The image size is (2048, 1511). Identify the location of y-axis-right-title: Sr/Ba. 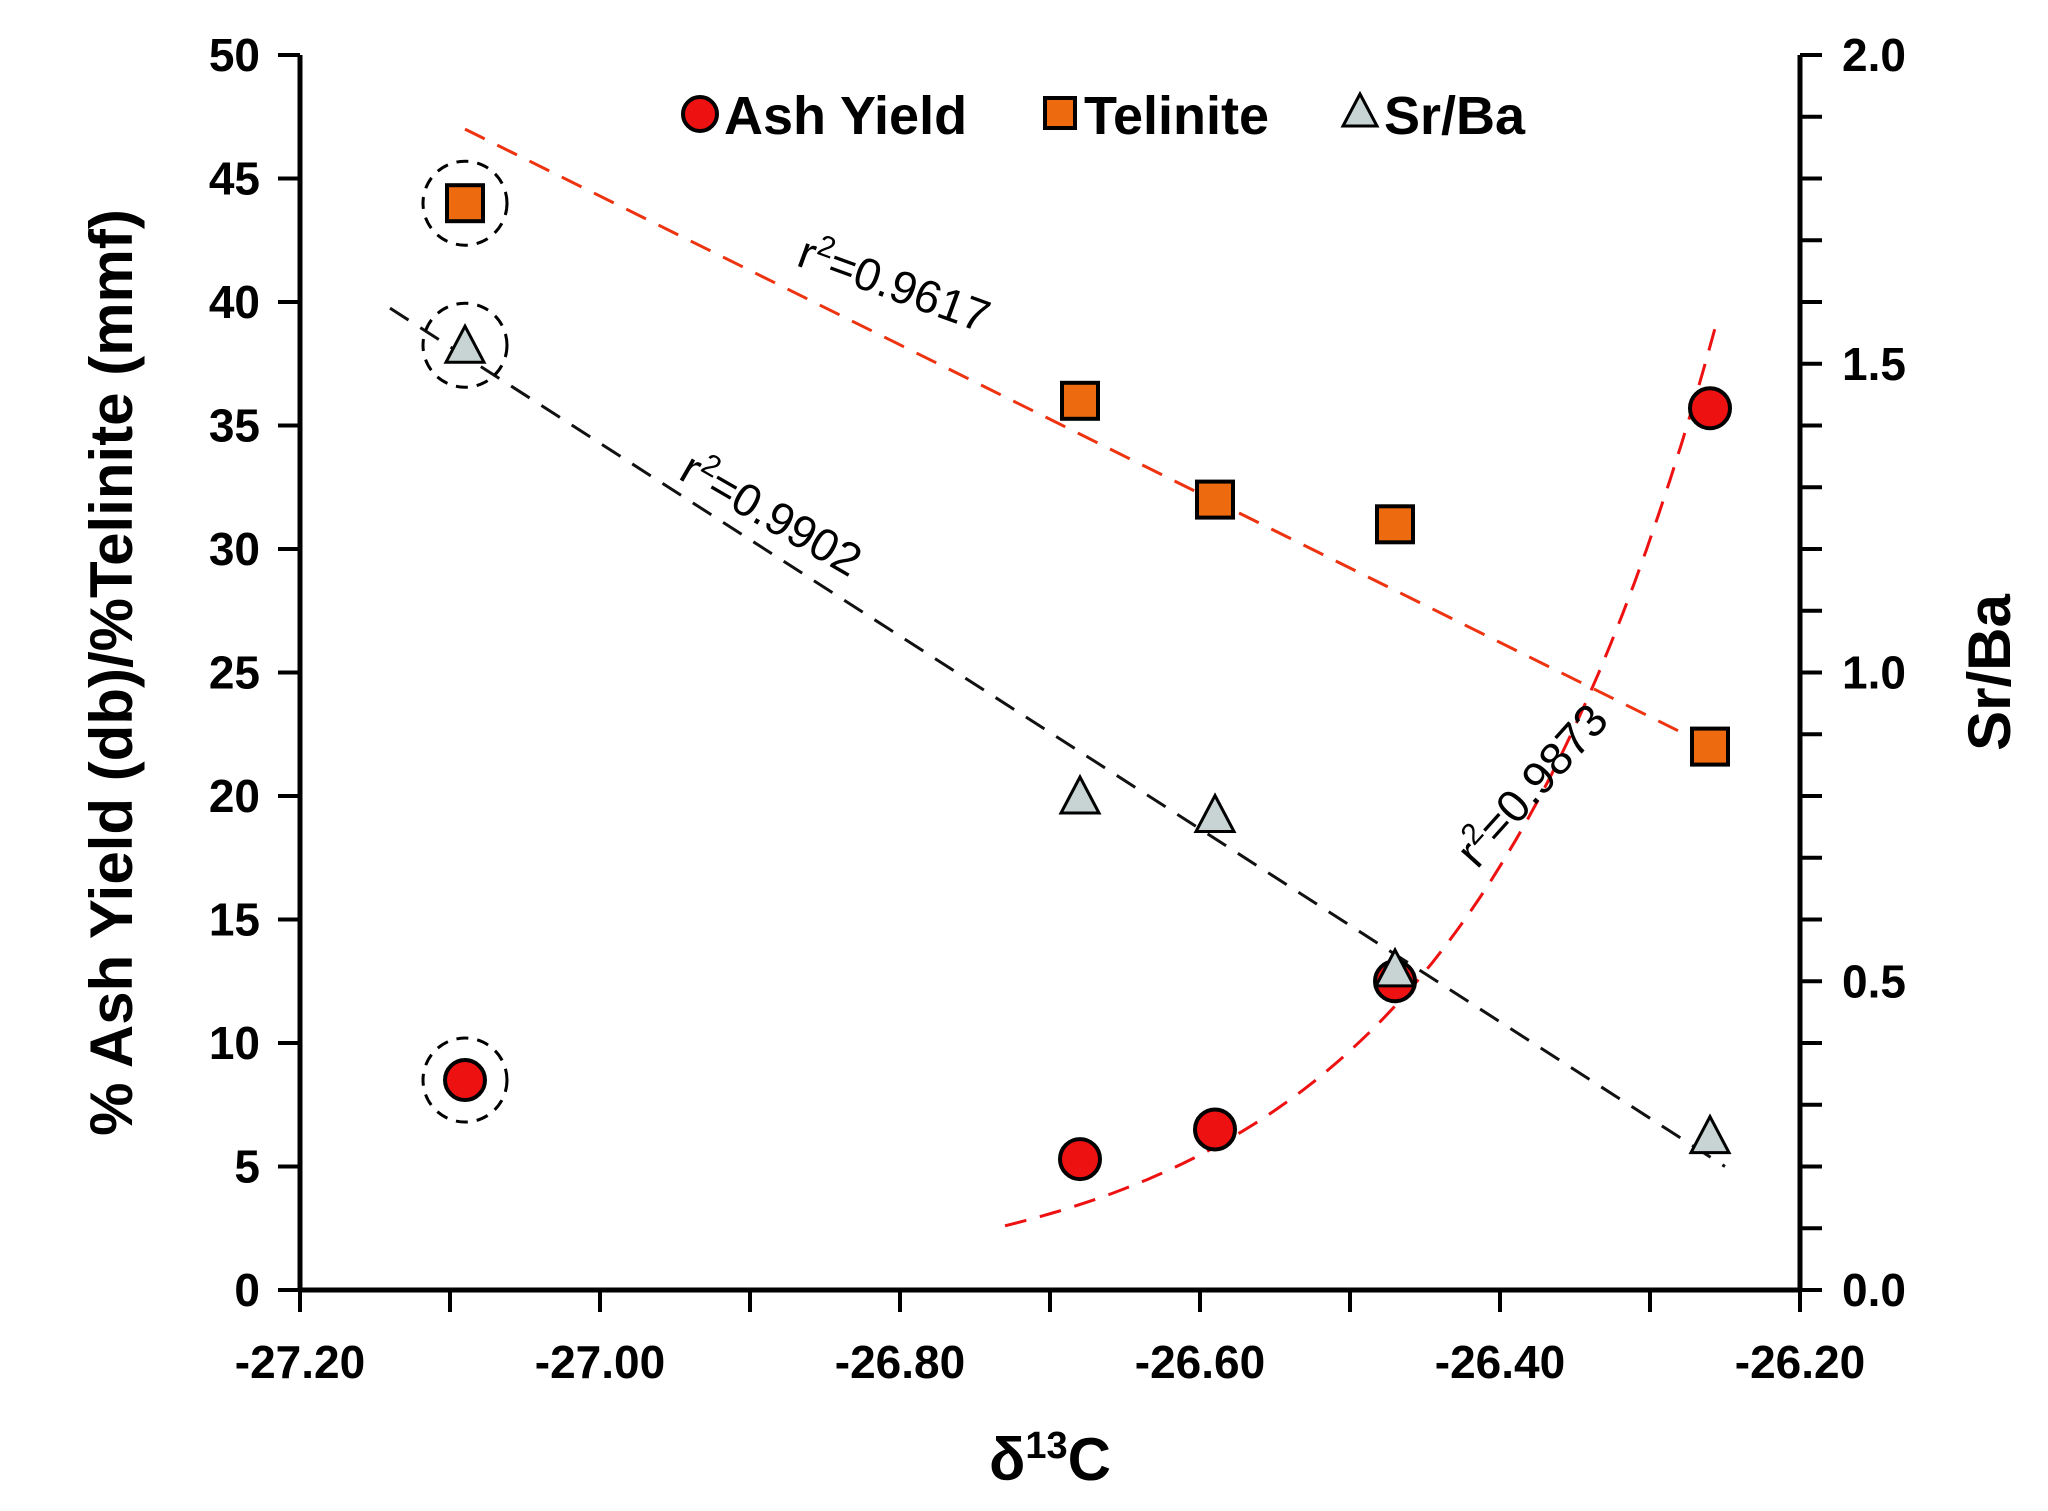
(1989, 672).